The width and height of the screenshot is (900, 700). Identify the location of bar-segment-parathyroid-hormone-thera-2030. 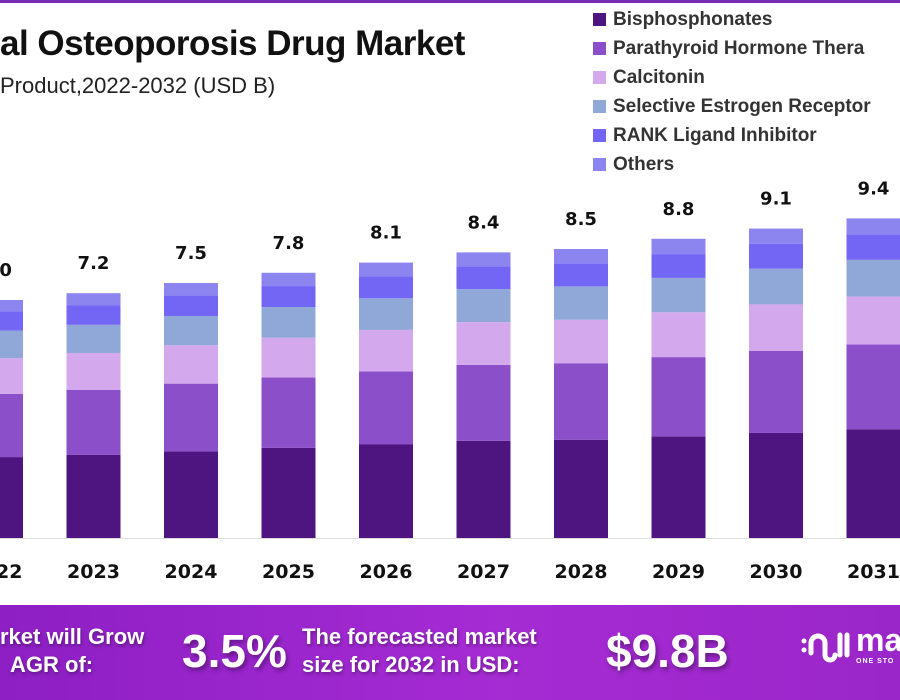
(776, 392).